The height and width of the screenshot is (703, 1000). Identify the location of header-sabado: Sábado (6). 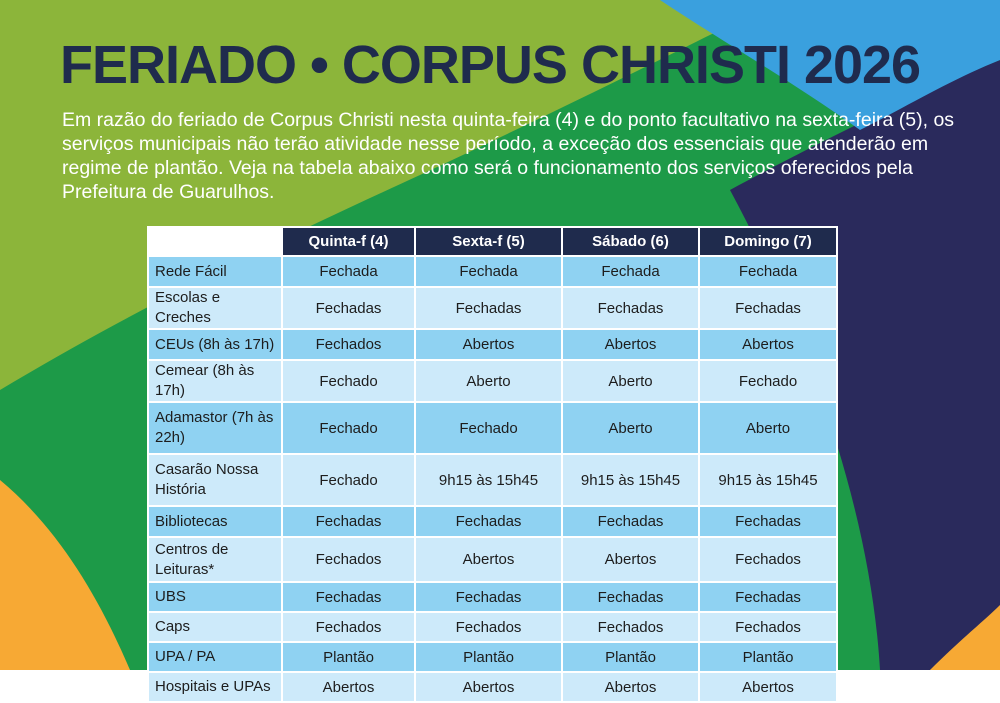
(630, 241).